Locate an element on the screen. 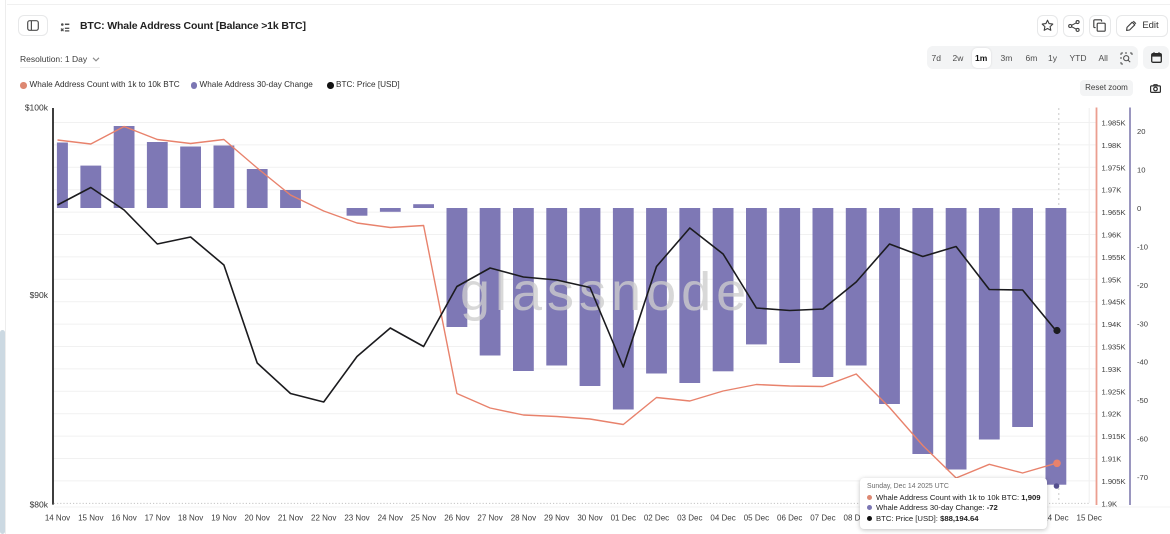  svg-text: $80k is located at coordinates (39, 505).